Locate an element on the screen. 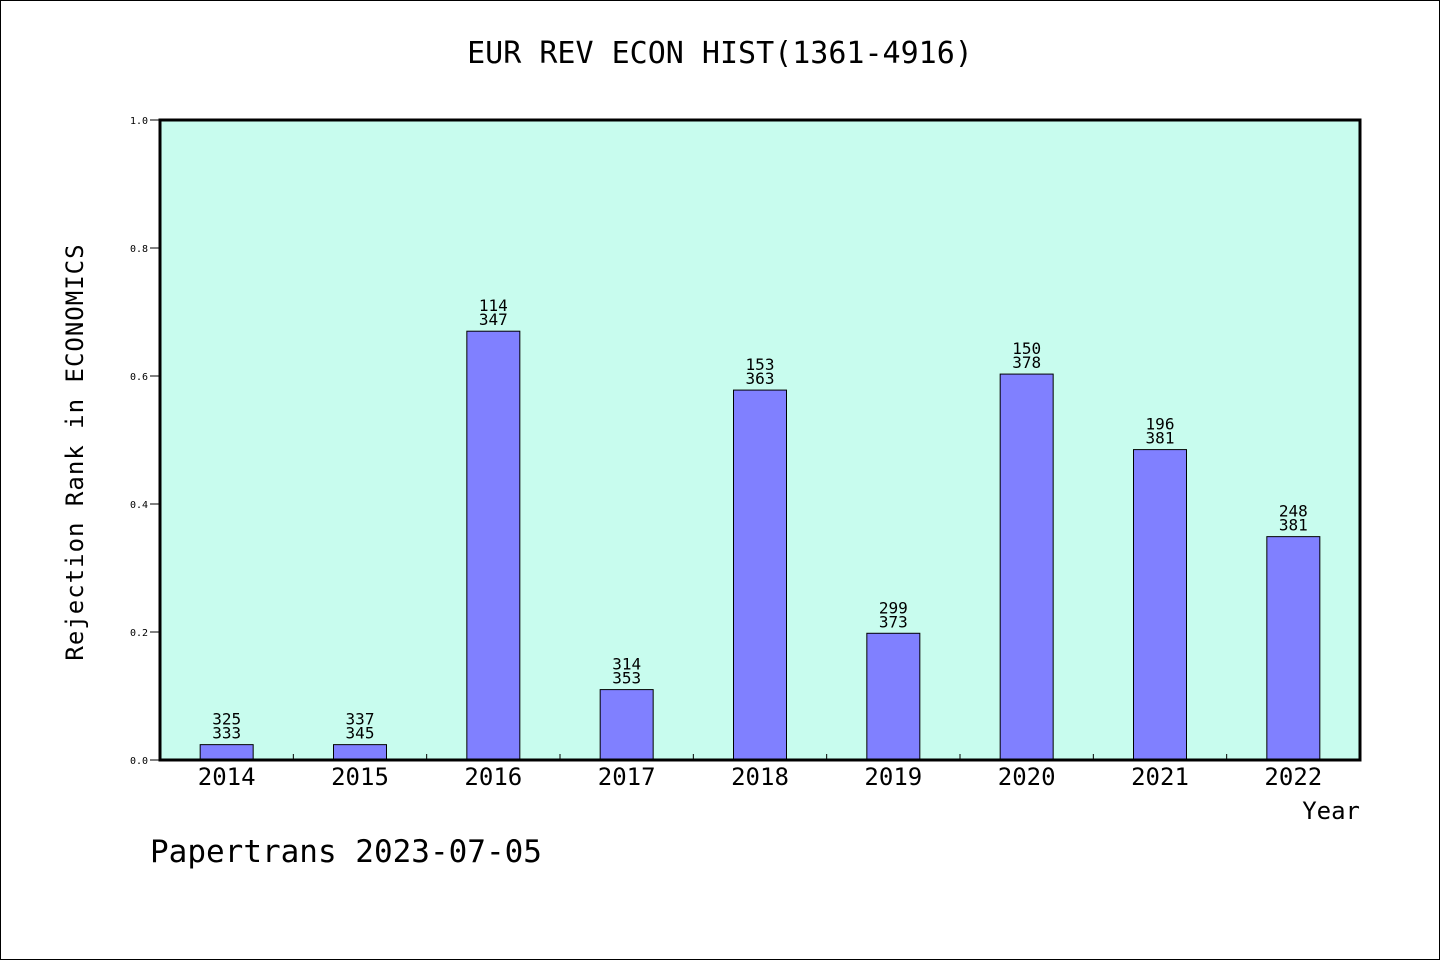 This screenshot has height=960, width=1440. x-tick-label: 2016 is located at coordinates (493, 777).